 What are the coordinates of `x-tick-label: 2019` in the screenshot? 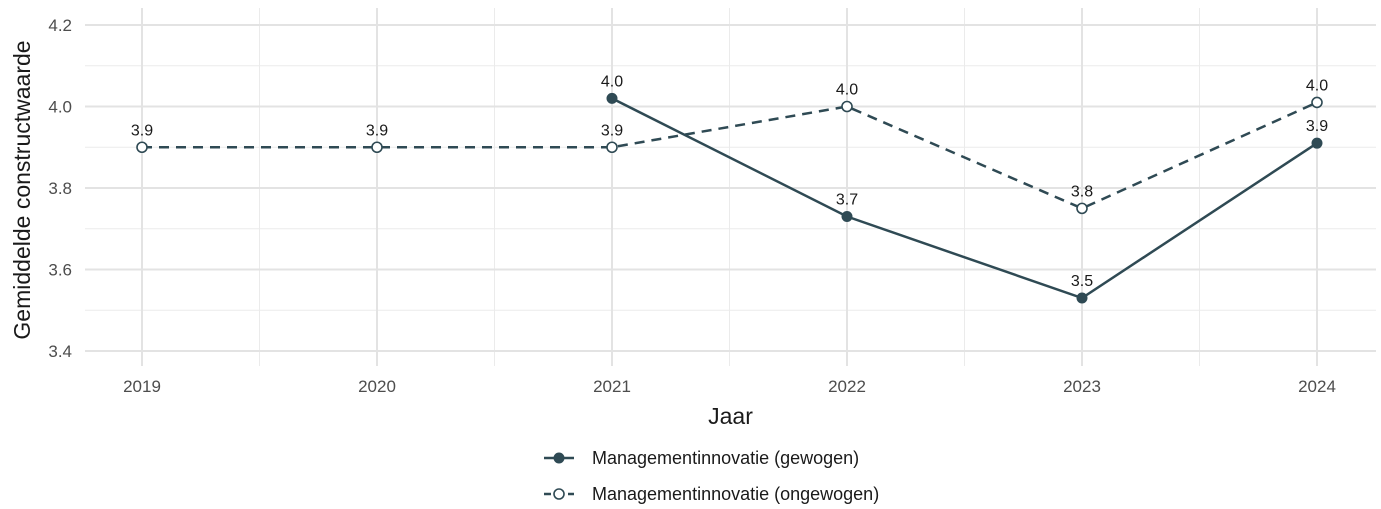 It's located at (142, 386).